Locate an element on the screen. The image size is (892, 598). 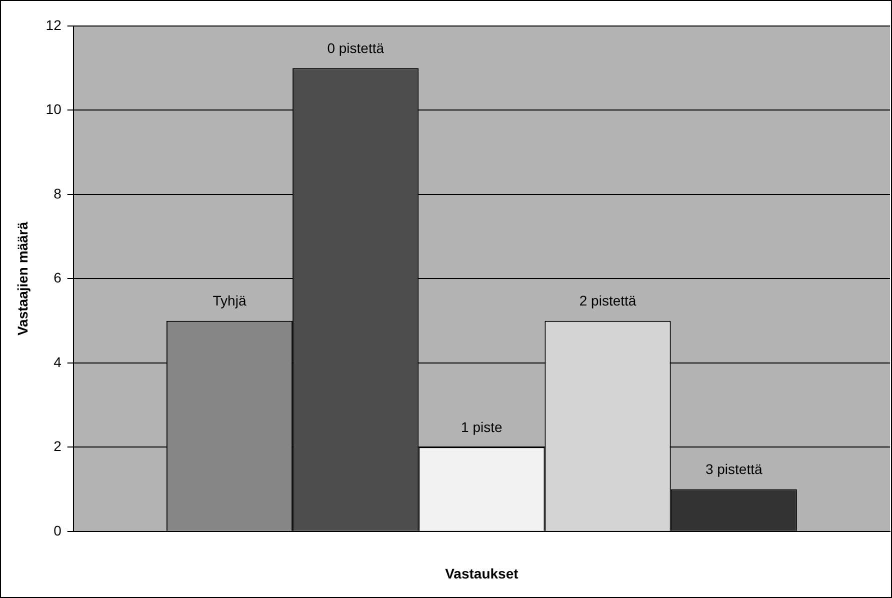
x-axis-title: Vastaukset is located at coordinates (482, 573).